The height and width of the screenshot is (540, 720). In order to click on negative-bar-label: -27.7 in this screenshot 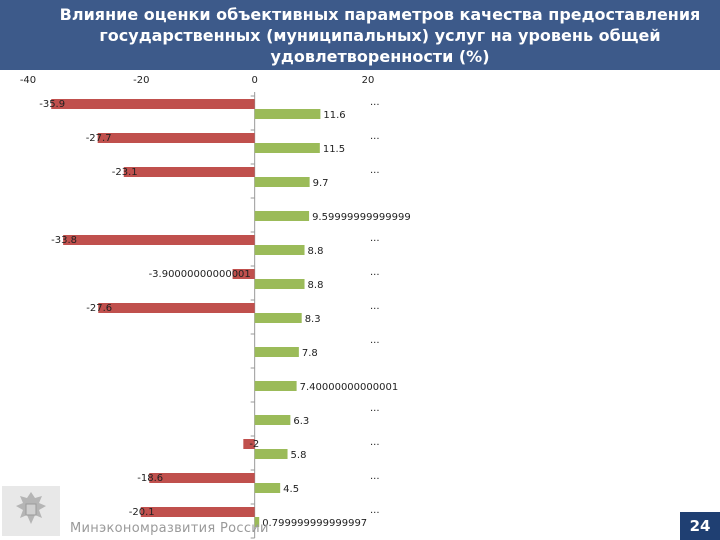, I will do `click(99, 138)`.